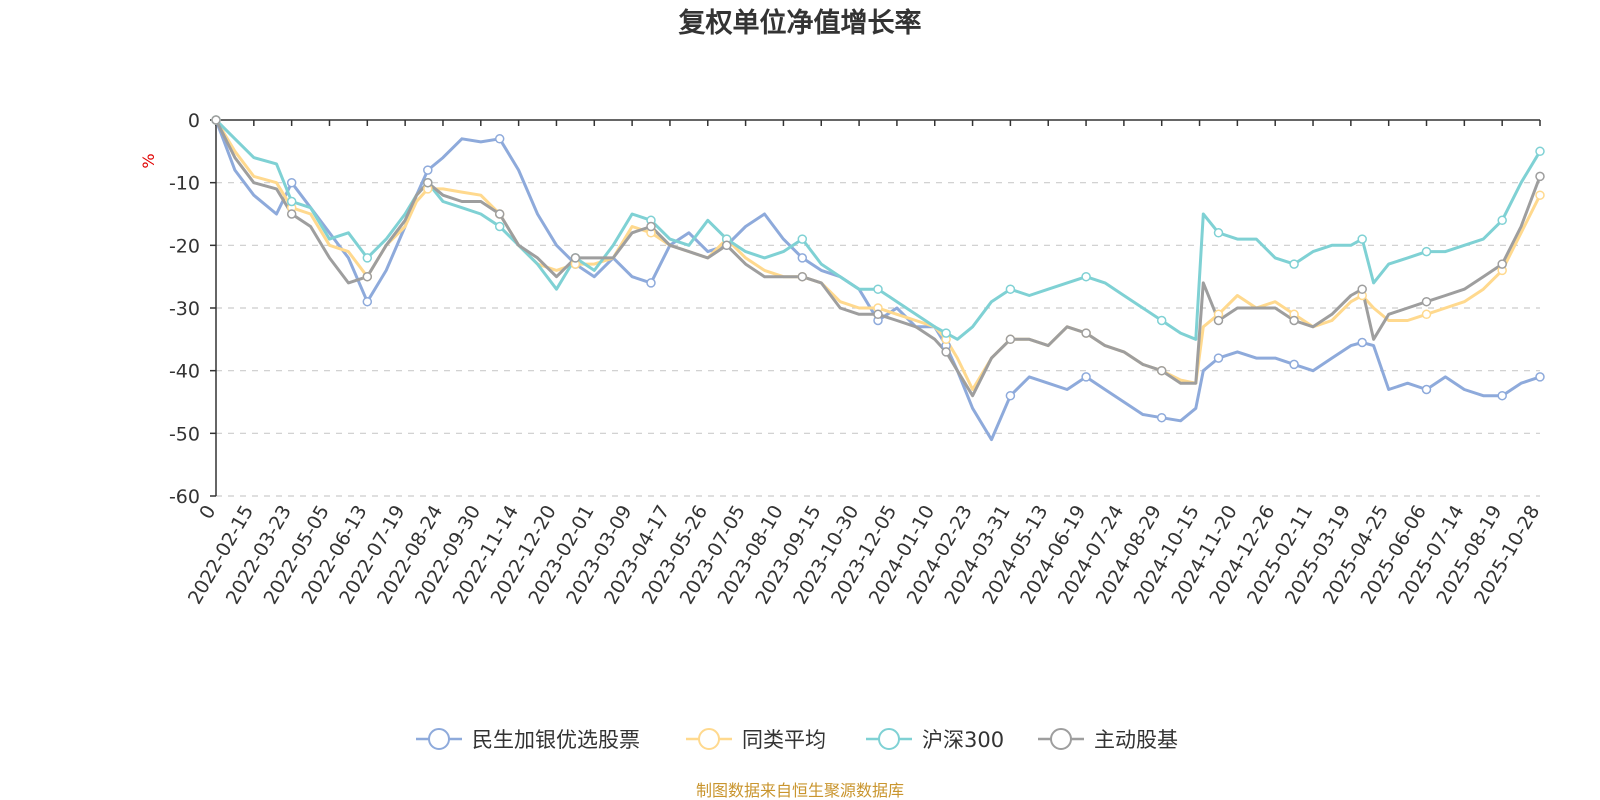 The height and width of the screenshot is (800, 1600). Describe the element at coordinates (184, 309) in the screenshot. I see `y-tick-label: -30` at that location.